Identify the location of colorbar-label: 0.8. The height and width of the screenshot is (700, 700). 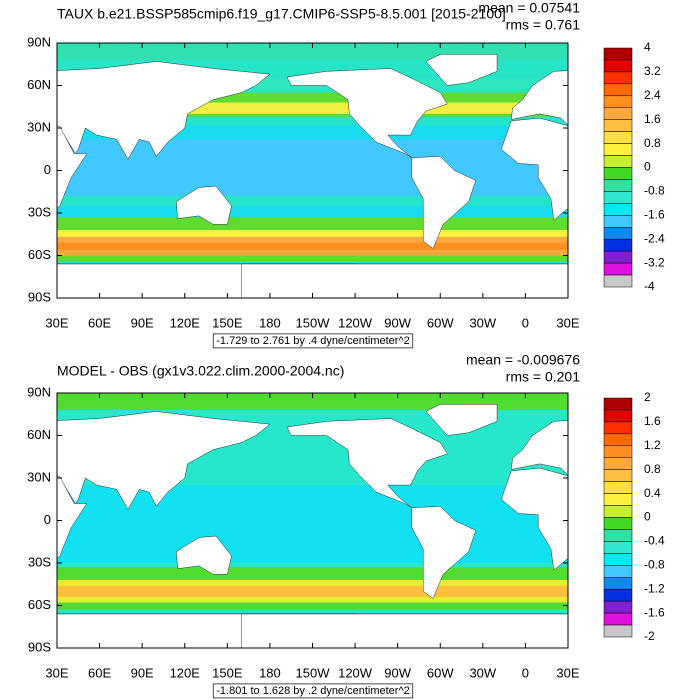
(652, 143).